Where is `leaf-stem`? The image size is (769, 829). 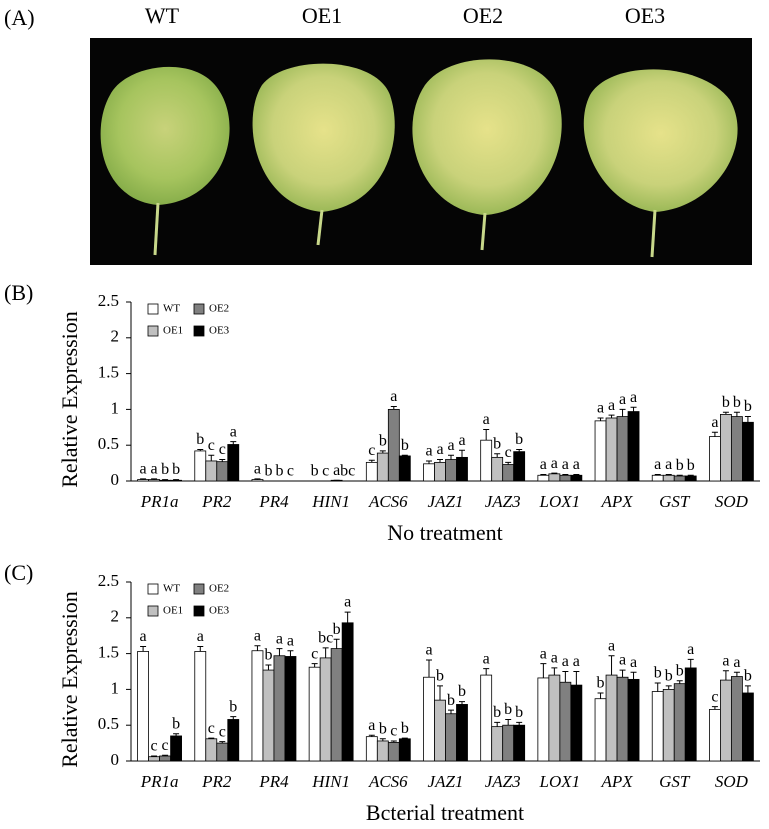
leaf-stem is located at coordinates (653, 233).